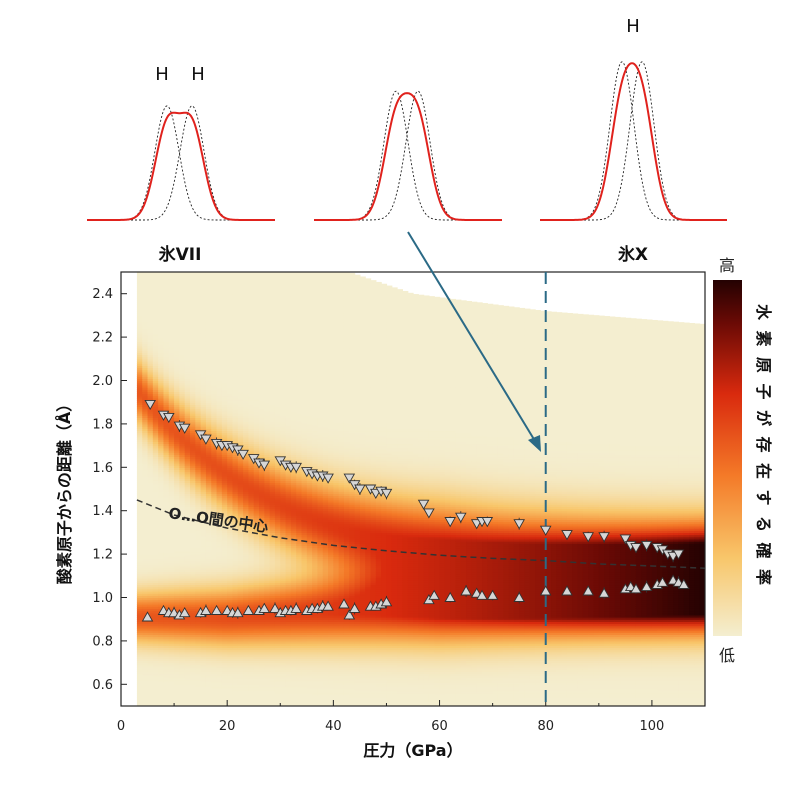  What do you see at coordinates (420, 534) in the screenshot?
I see `oo-center-curve` at bounding box center [420, 534].